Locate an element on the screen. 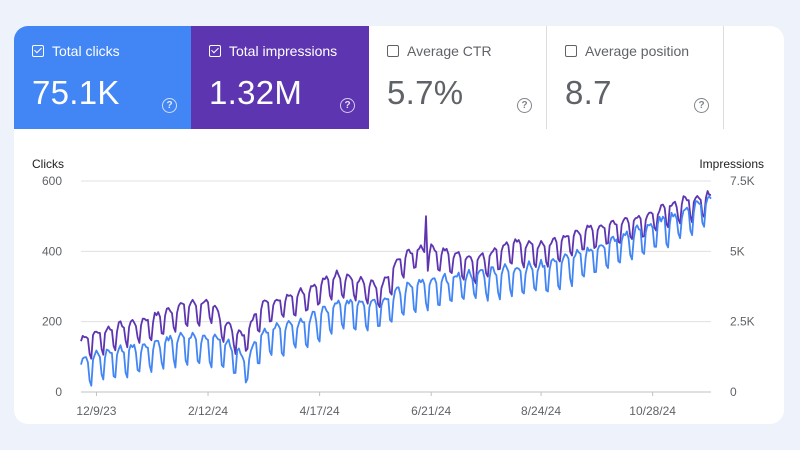 This screenshot has height=450, width=800. metric-total-impressions: Total impressions 1.32M ? is located at coordinates (280, 77).